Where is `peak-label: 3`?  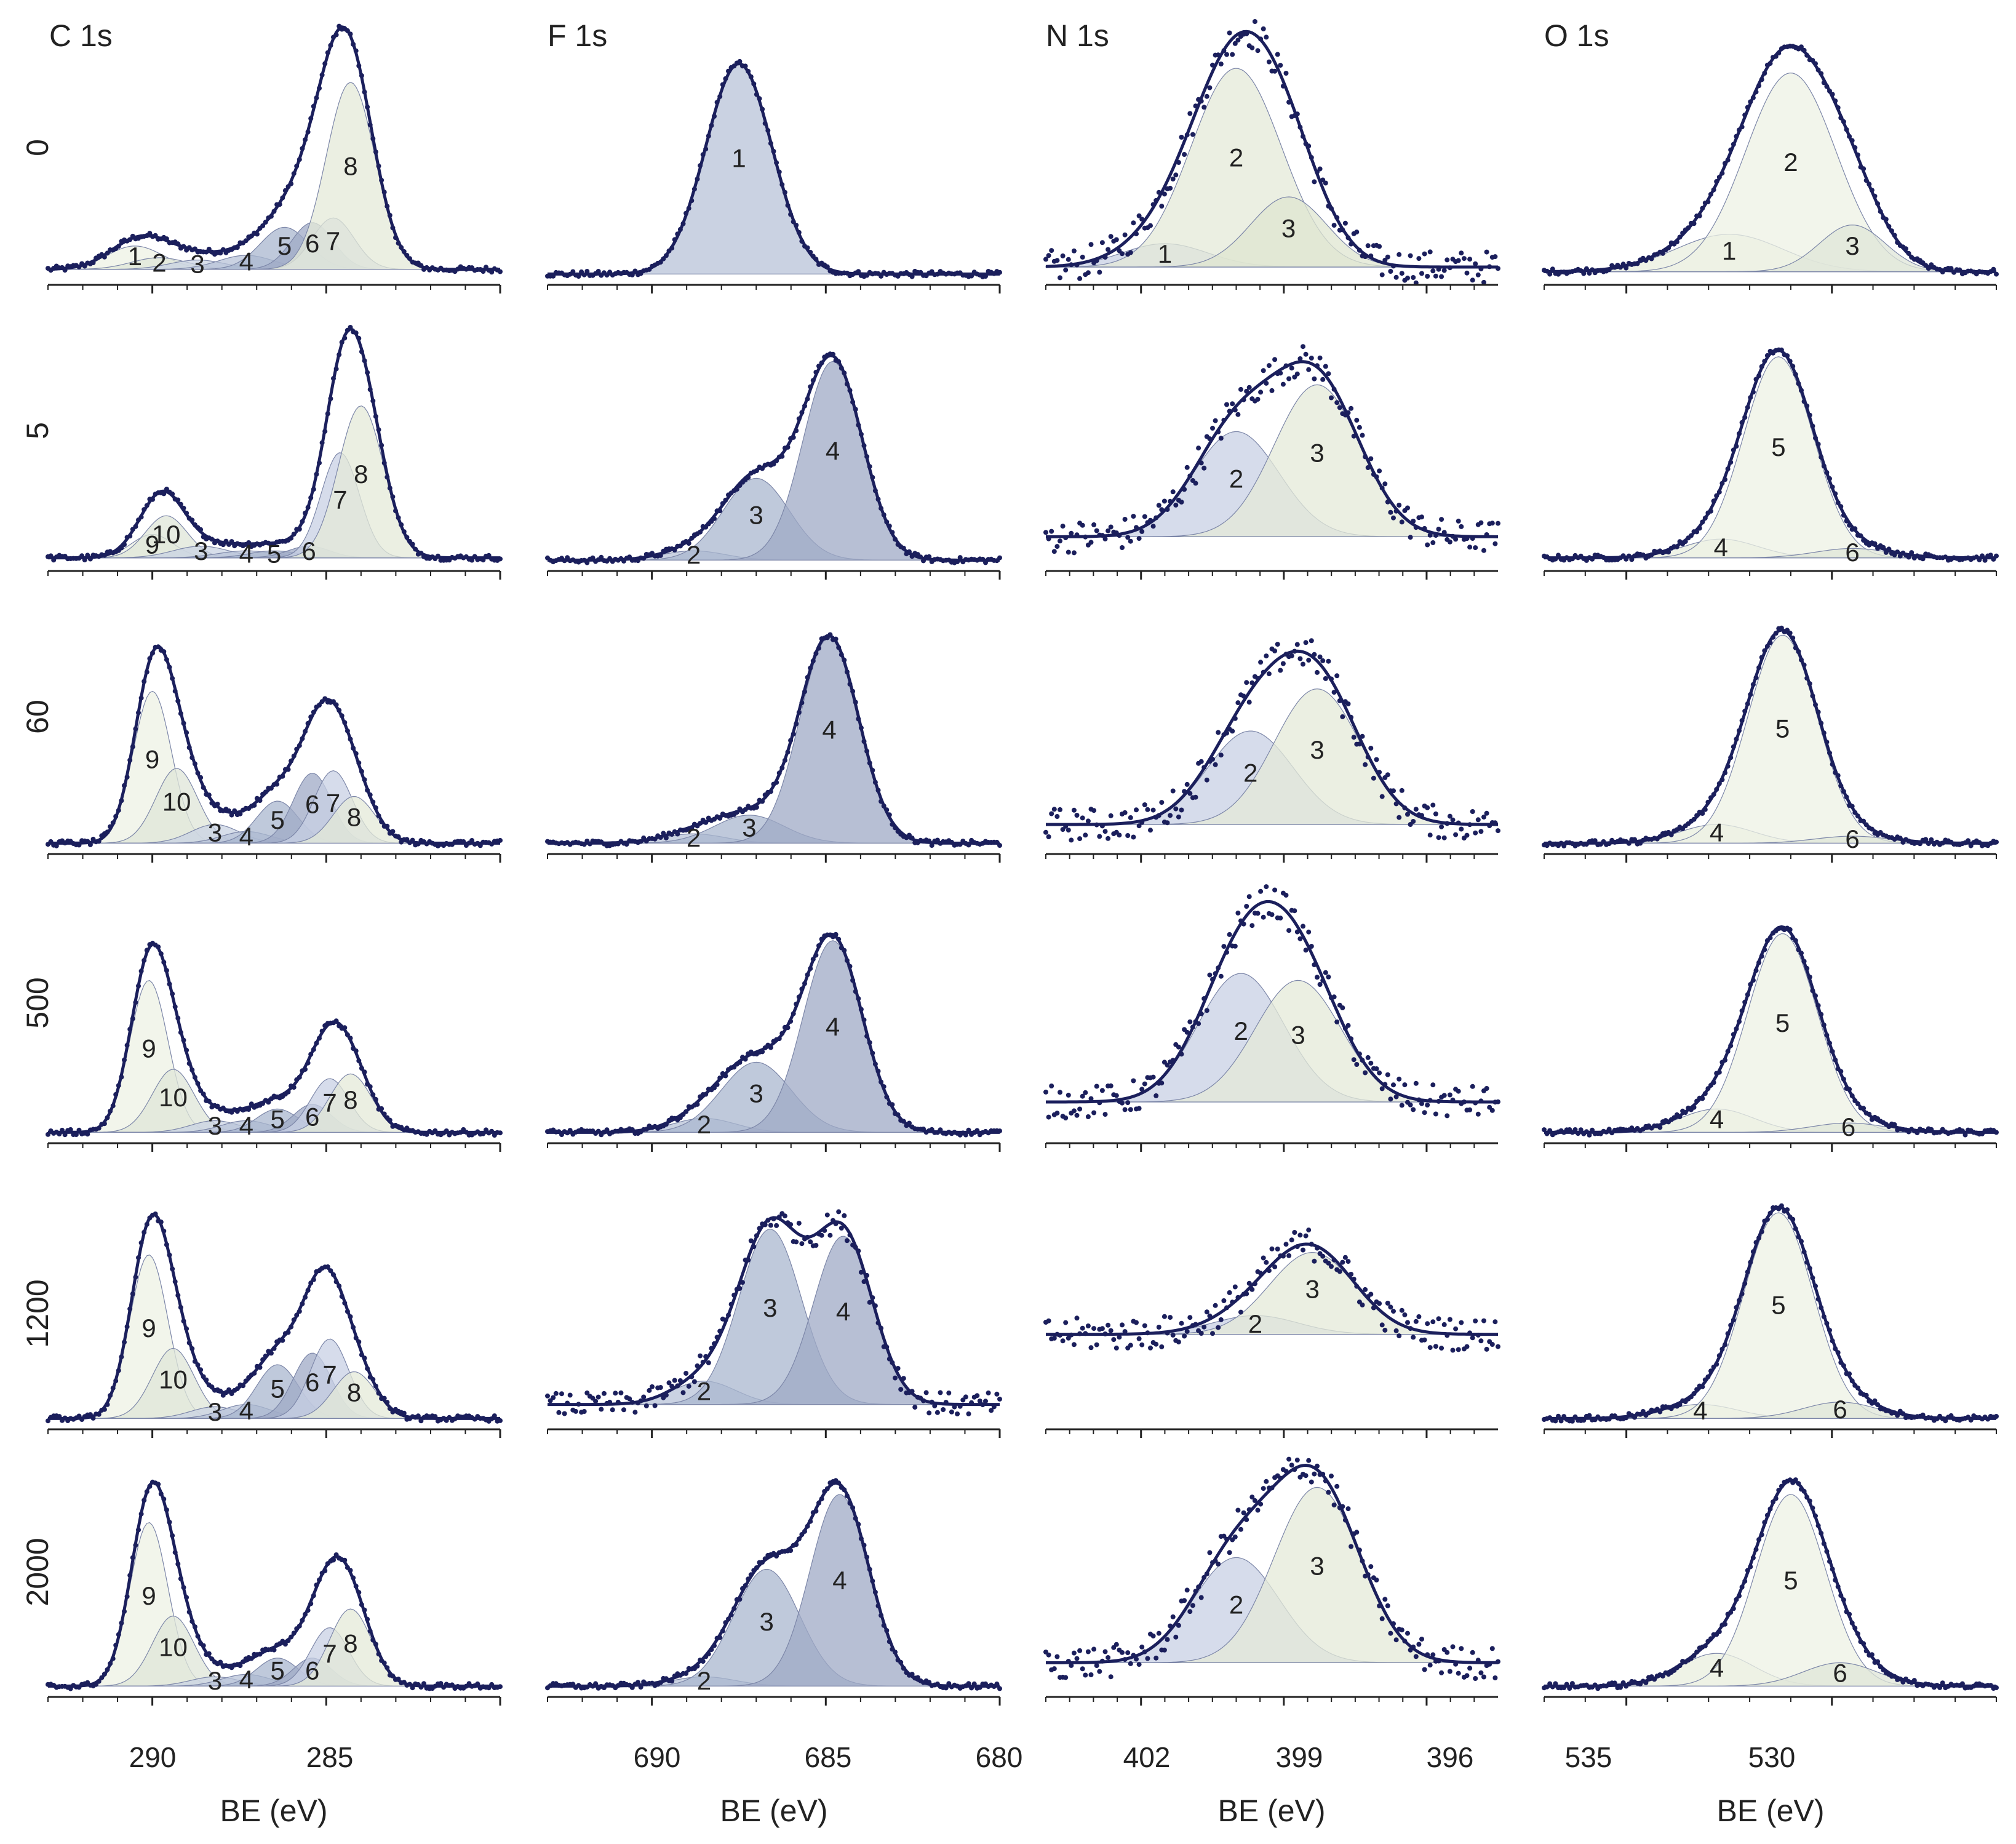
peak-label: 3 is located at coordinates (215, 833).